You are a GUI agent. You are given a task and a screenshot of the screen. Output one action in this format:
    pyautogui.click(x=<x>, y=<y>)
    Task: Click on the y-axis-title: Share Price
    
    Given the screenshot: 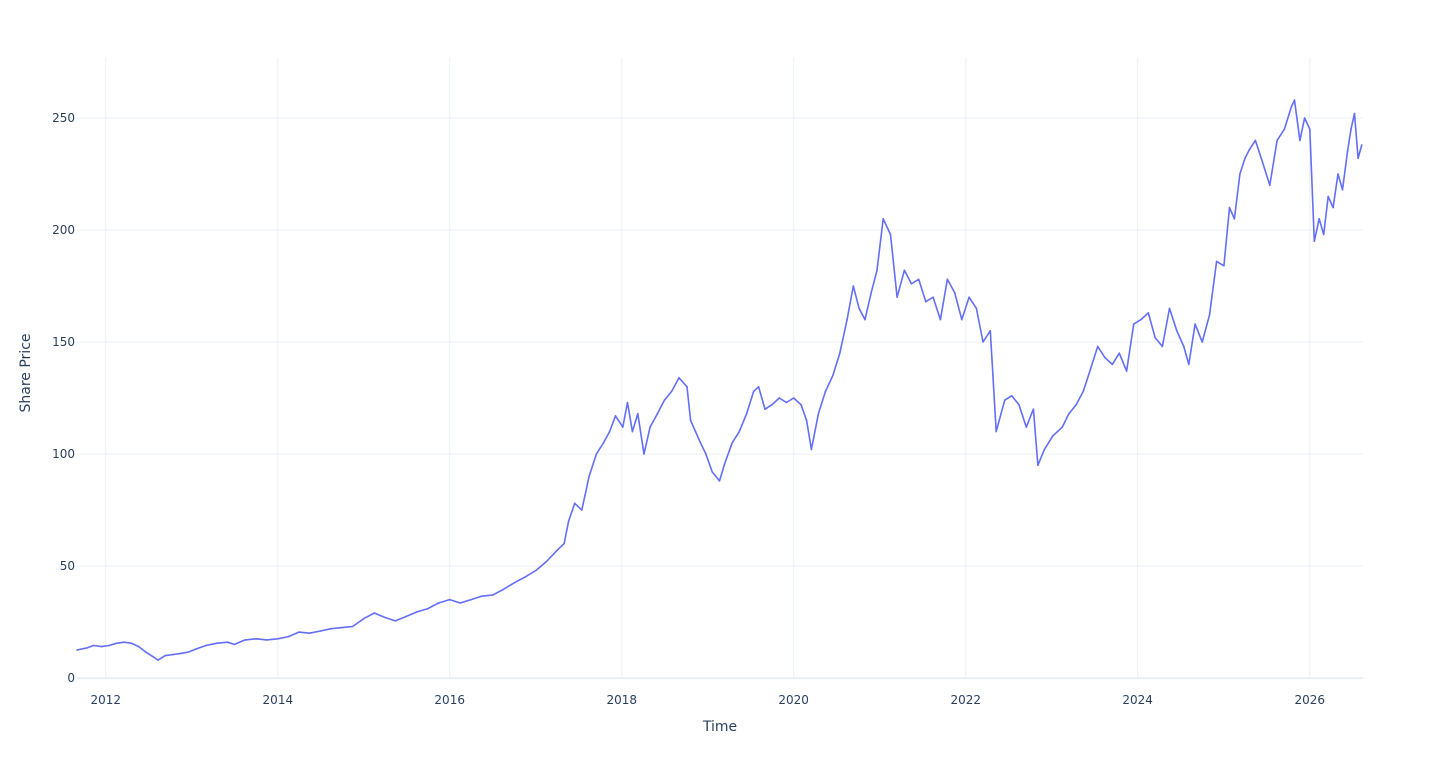 What is the action you would take?
    pyautogui.click(x=26, y=372)
    